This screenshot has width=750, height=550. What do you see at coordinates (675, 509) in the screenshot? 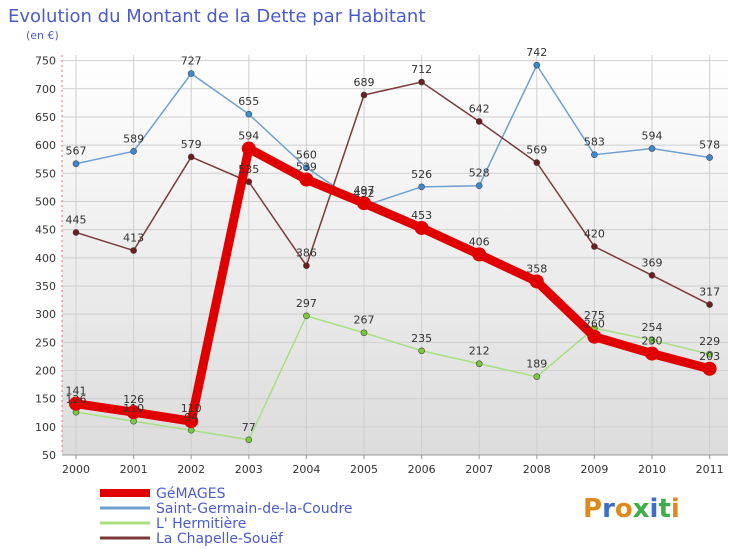
I see `proxiti-logo-letter: i` at bounding box center [675, 509].